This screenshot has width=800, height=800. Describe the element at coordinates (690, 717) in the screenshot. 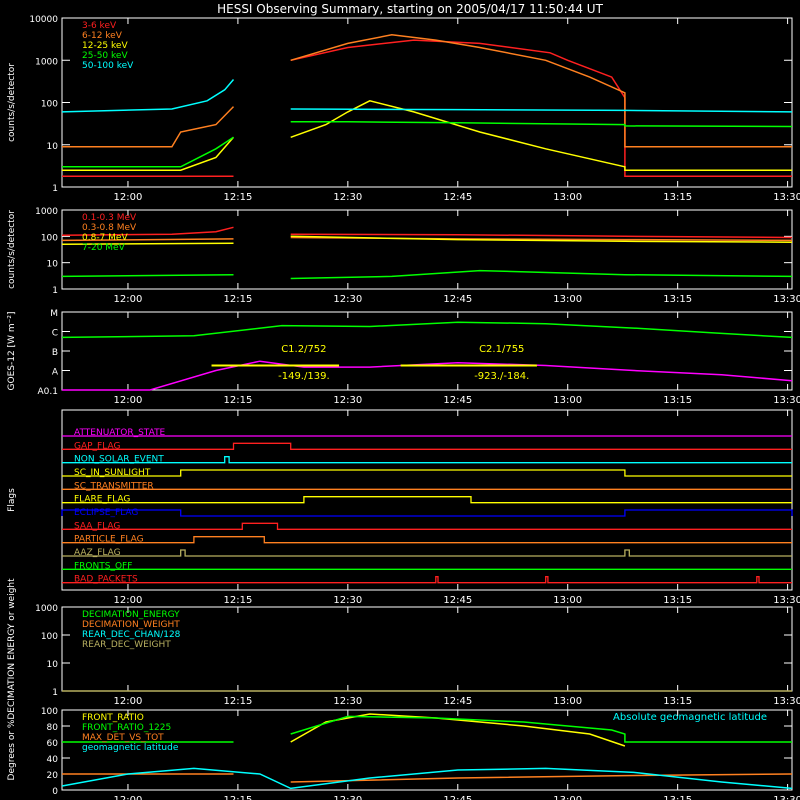

I see `annotation: Absolute geomagnetic latitude` at that location.